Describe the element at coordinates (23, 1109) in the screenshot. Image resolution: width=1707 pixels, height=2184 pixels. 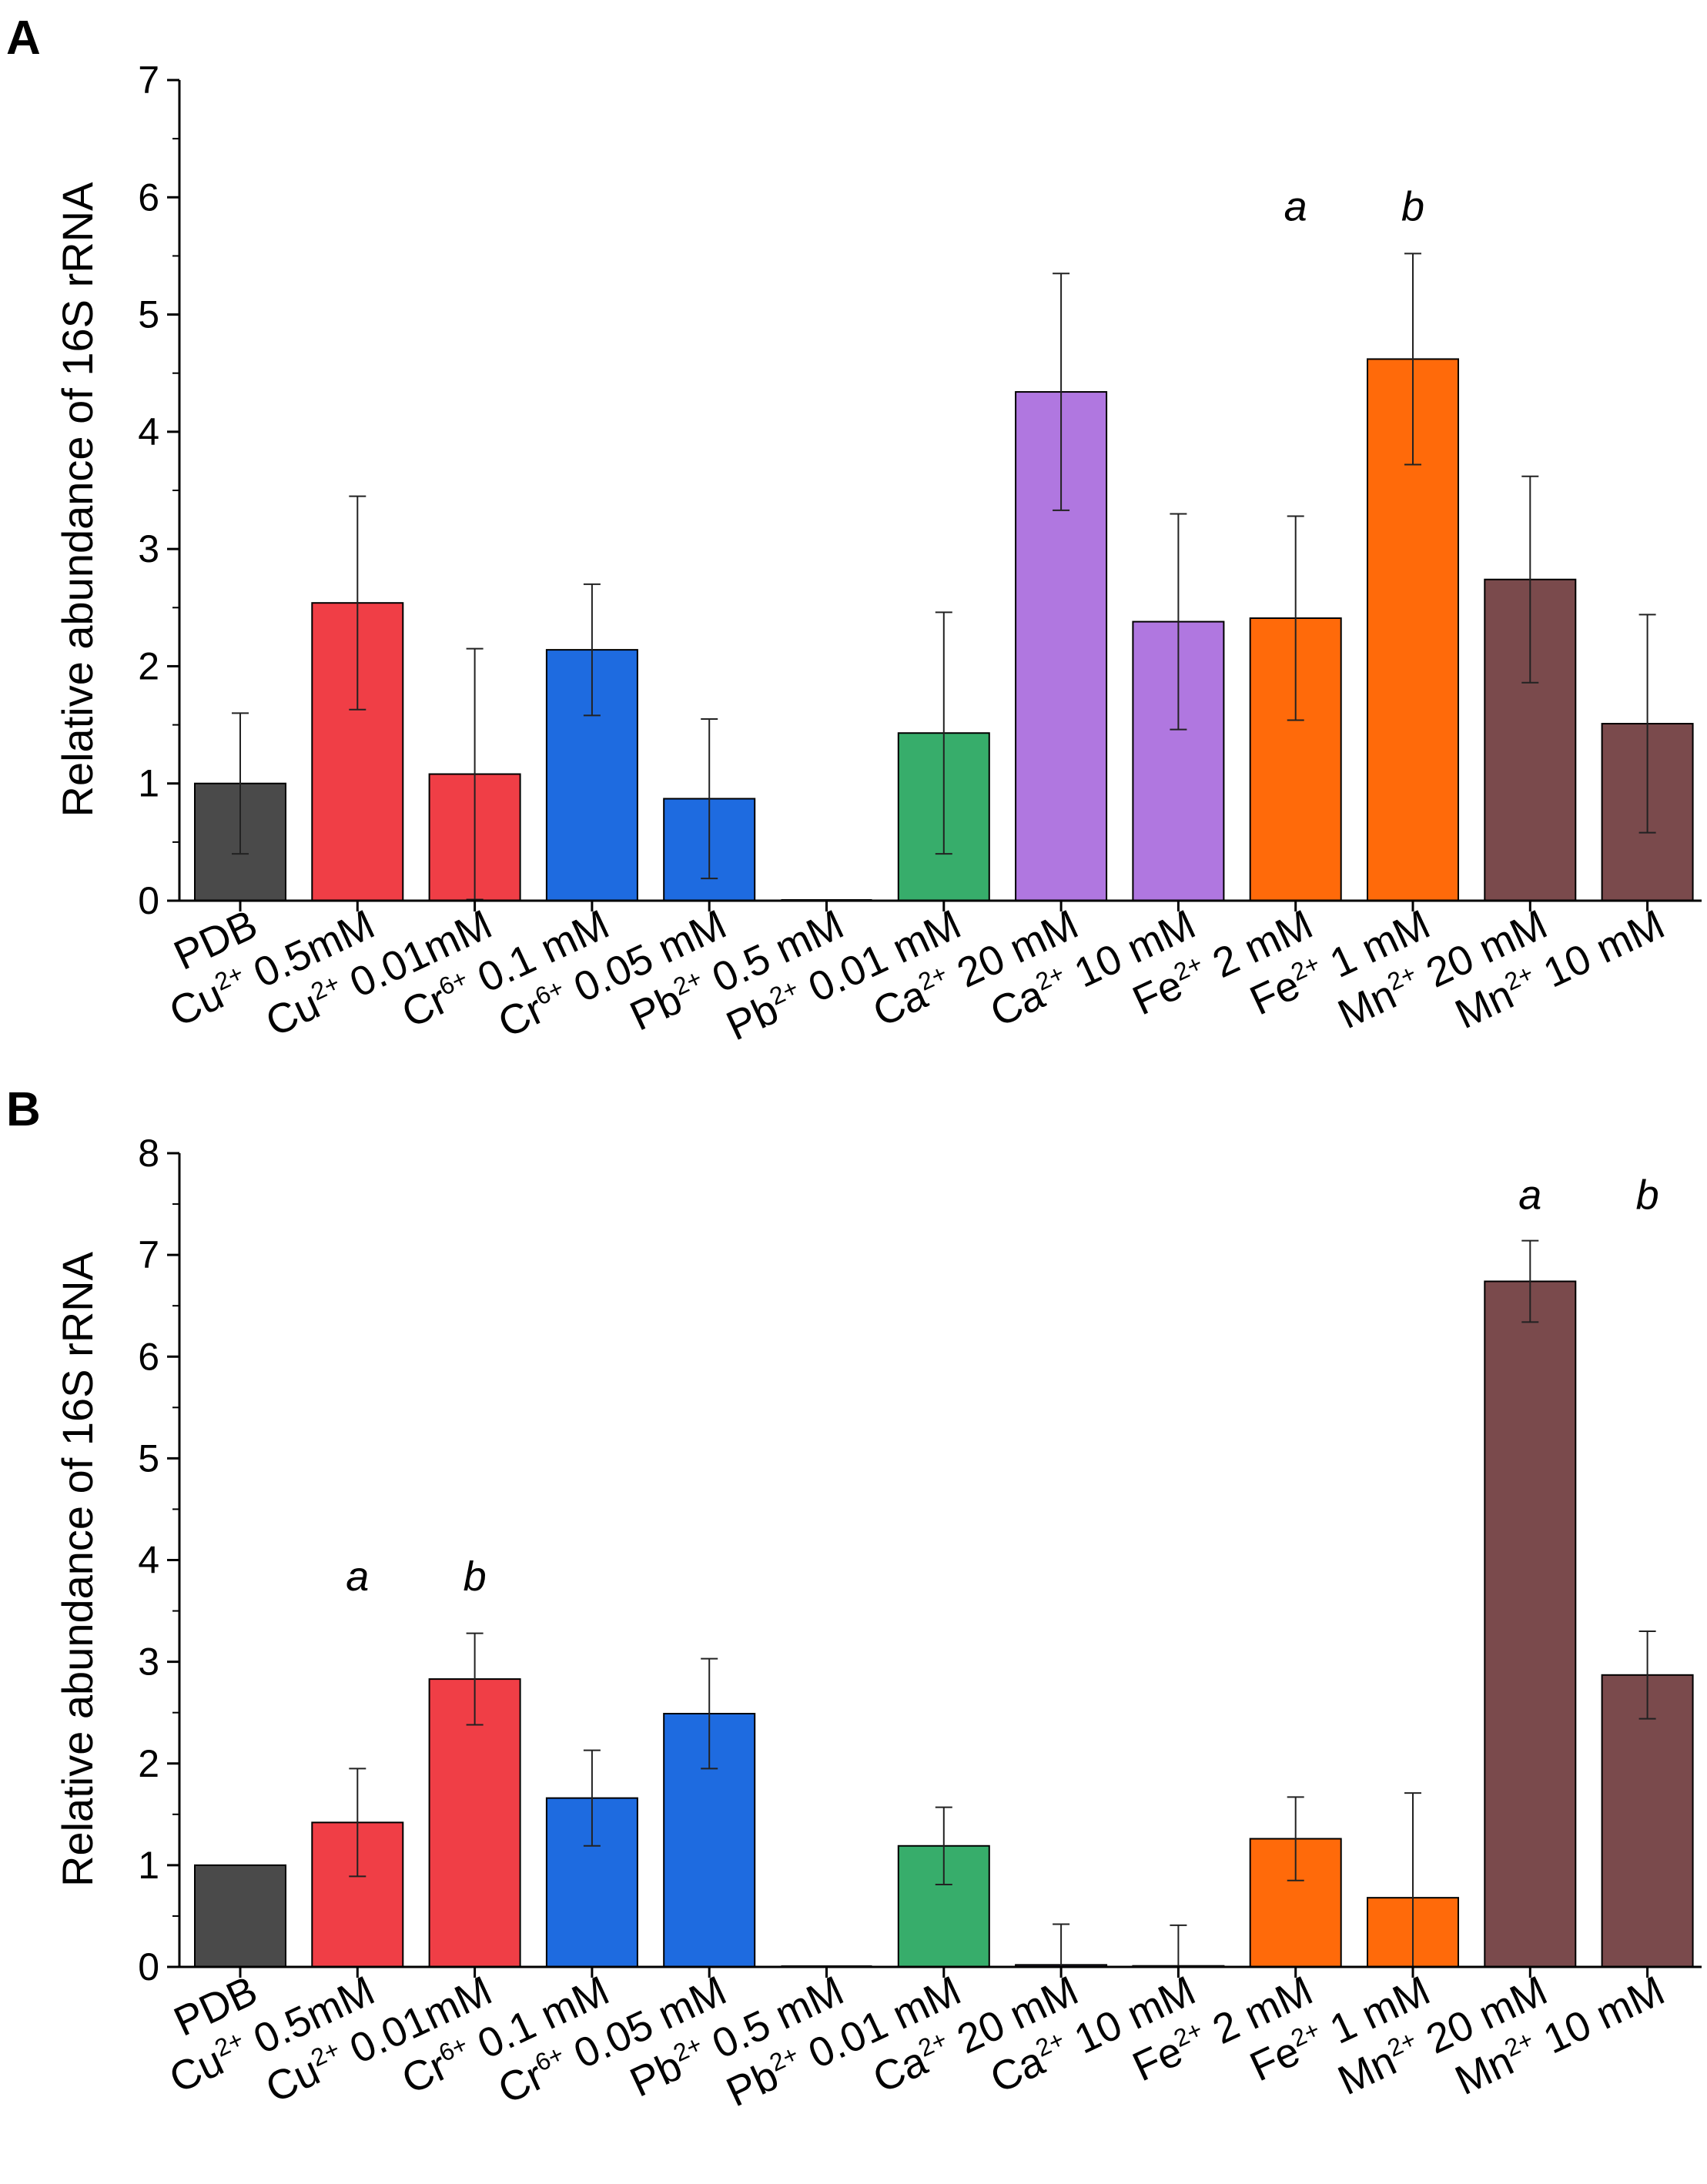
I see `panel-label: B` at that location.